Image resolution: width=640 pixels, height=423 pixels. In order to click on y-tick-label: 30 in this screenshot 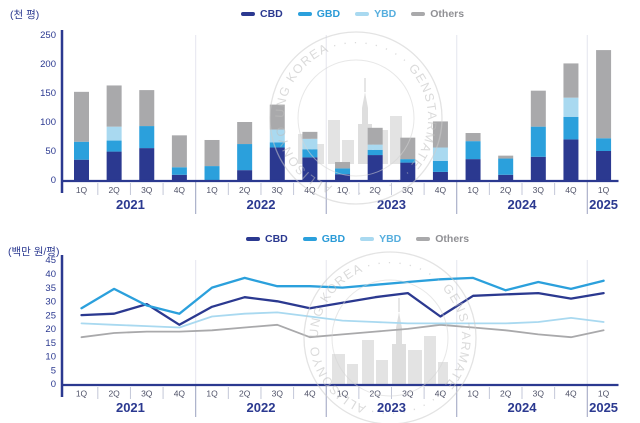, I will do `click(50, 302)`.